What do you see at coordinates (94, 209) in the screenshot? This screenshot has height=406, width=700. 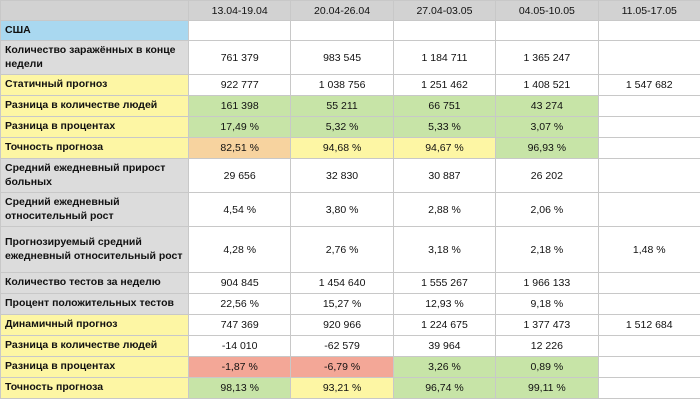 I see `row-label: Средний ежедневный относительный рост` at bounding box center [94, 209].